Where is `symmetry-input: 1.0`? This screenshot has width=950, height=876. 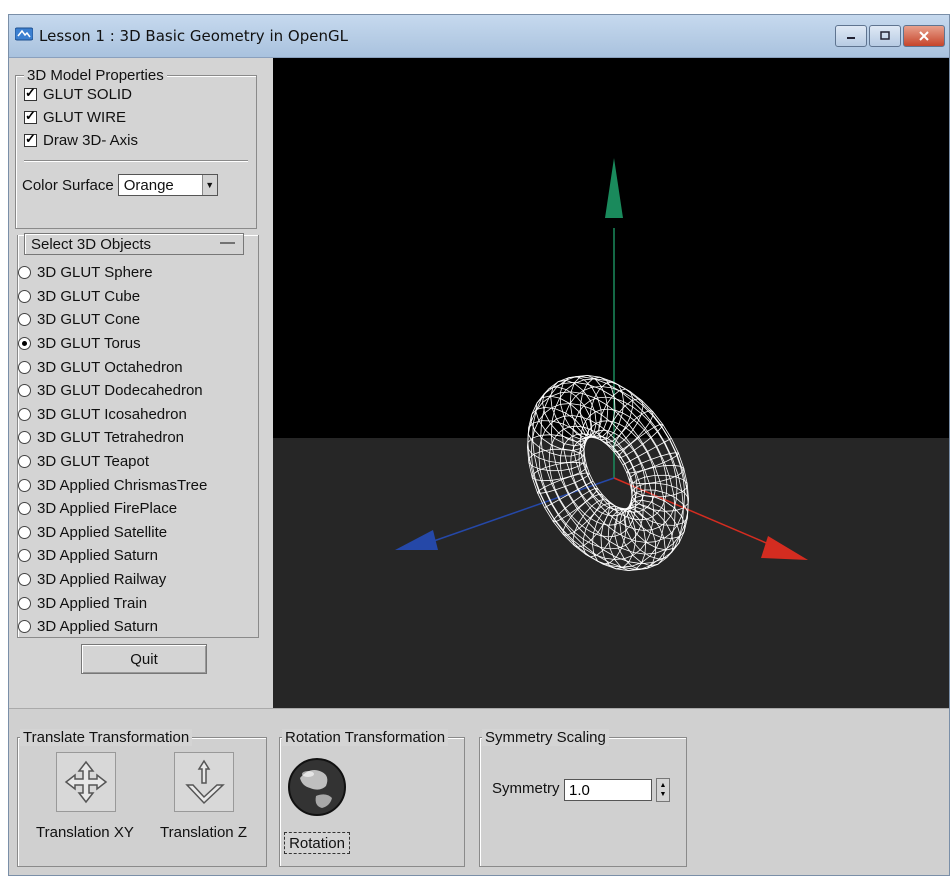 symmetry-input: 1.0 is located at coordinates (608, 790).